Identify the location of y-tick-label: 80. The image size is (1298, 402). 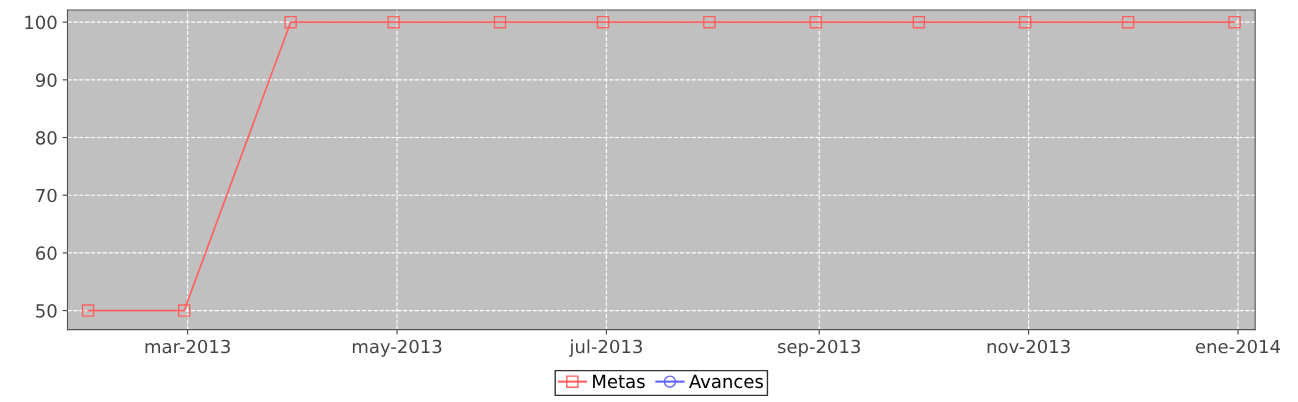
(46, 138).